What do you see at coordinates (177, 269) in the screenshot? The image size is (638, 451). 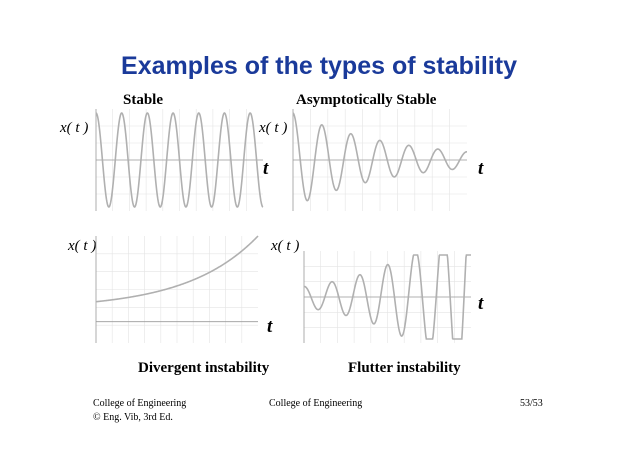 I see `response-curve-divergent` at bounding box center [177, 269].